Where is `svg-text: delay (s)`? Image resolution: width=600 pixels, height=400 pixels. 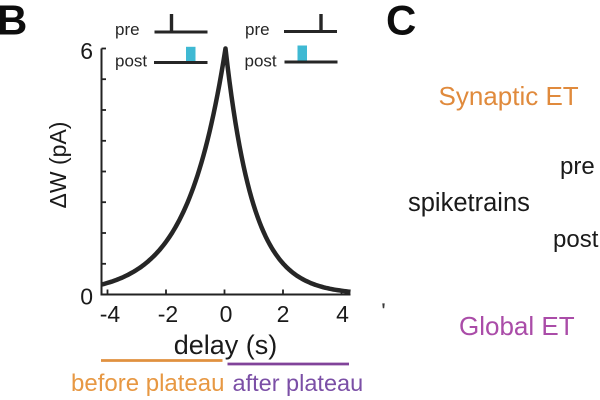
svg-text: delay (s) is located at coordinates (226, 345).